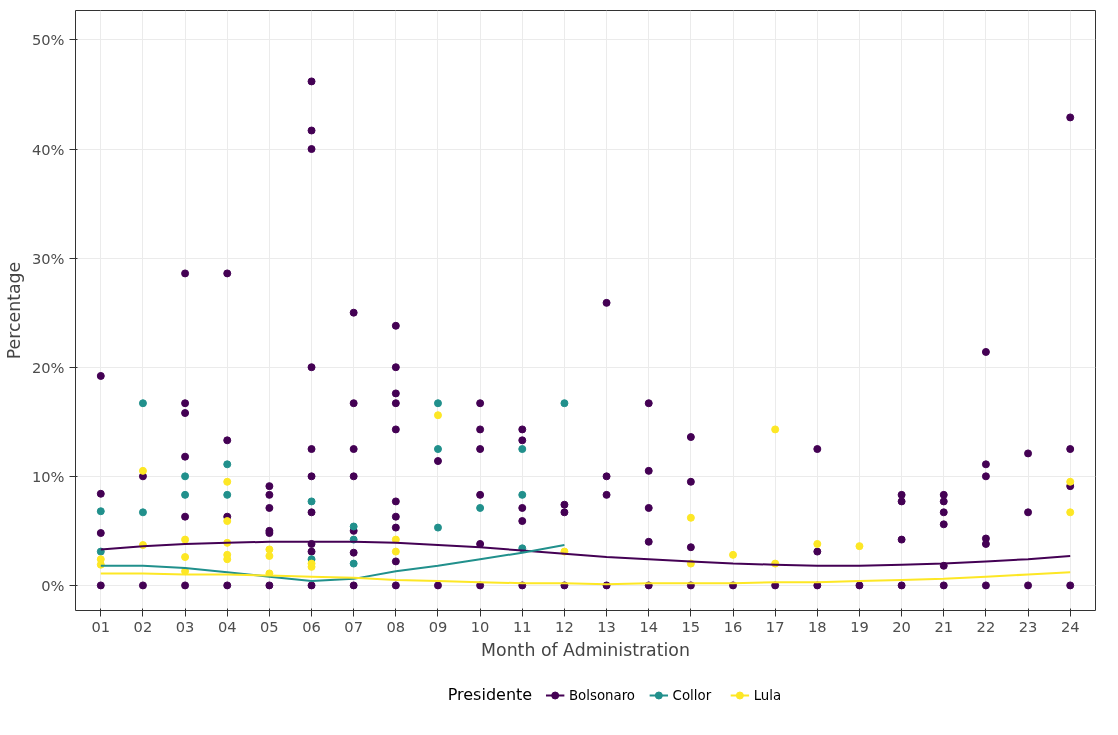  Describe the element at coordinates (13, 310) in the screenshot. I see `y-axis-title: Percentage` at that location.